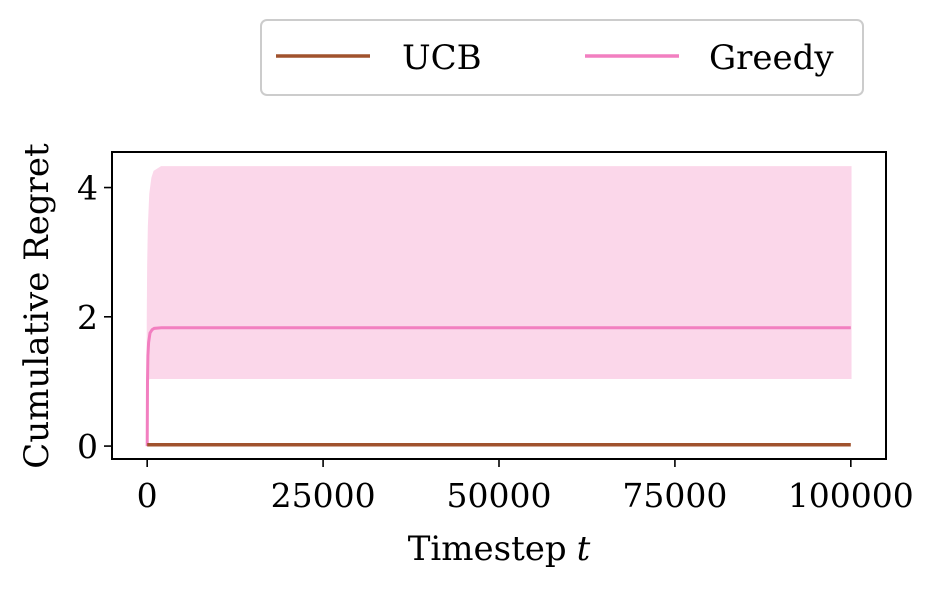 Image resolution: width=936 pixels, height=589 pixels. I want to click on x-tick-label: 0, so click(147, 495).